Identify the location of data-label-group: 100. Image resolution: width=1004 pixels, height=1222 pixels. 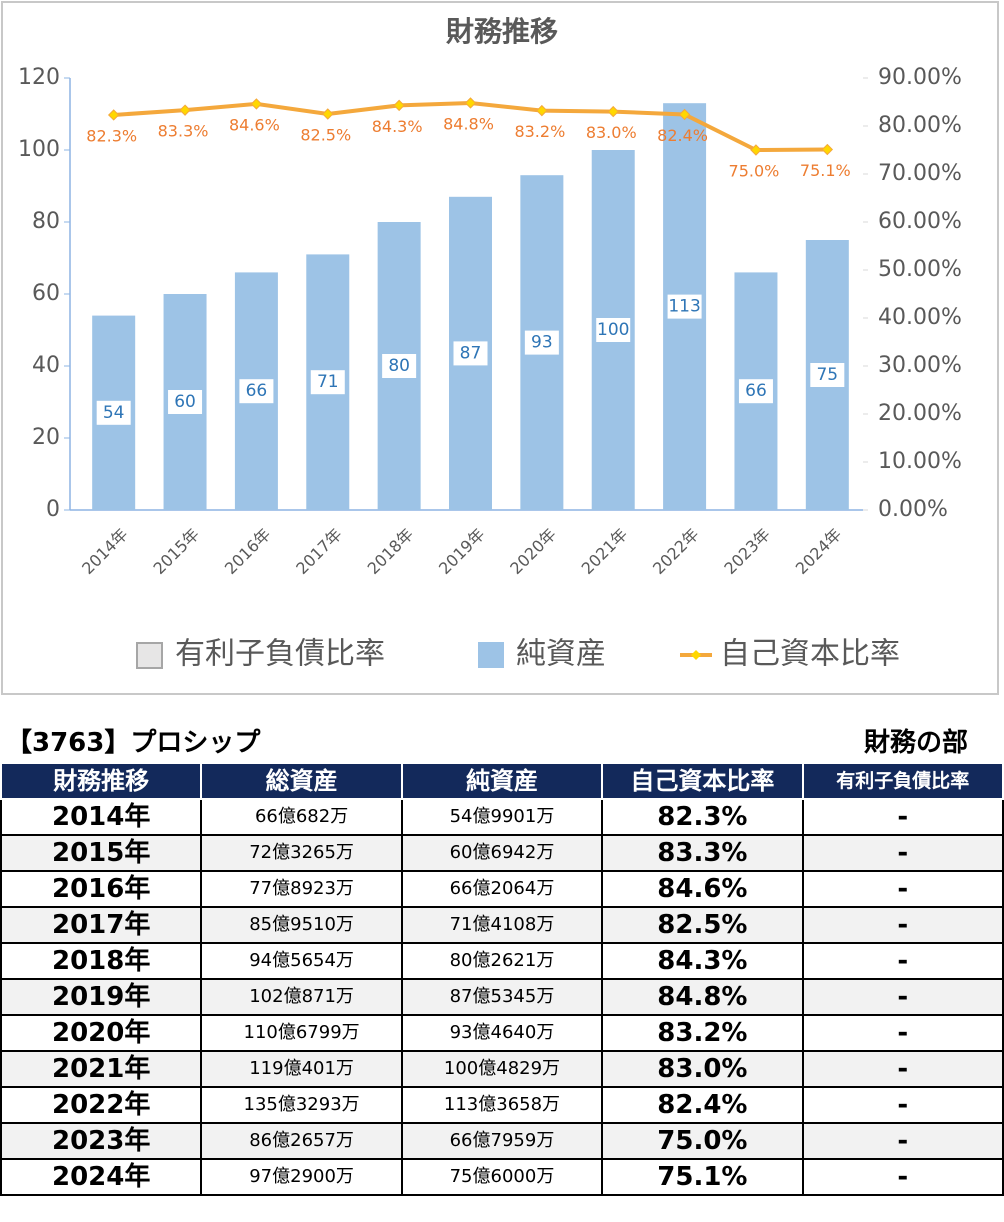
(613, 330).